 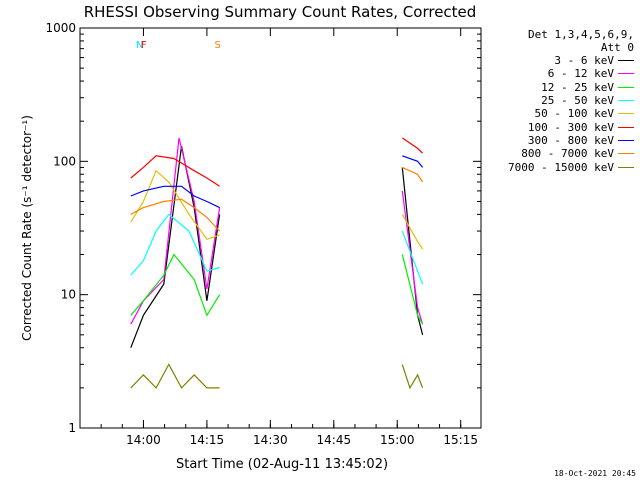 I want to click on legend-entry-label: 25 - 50 keV, so click(x=577, y=101).